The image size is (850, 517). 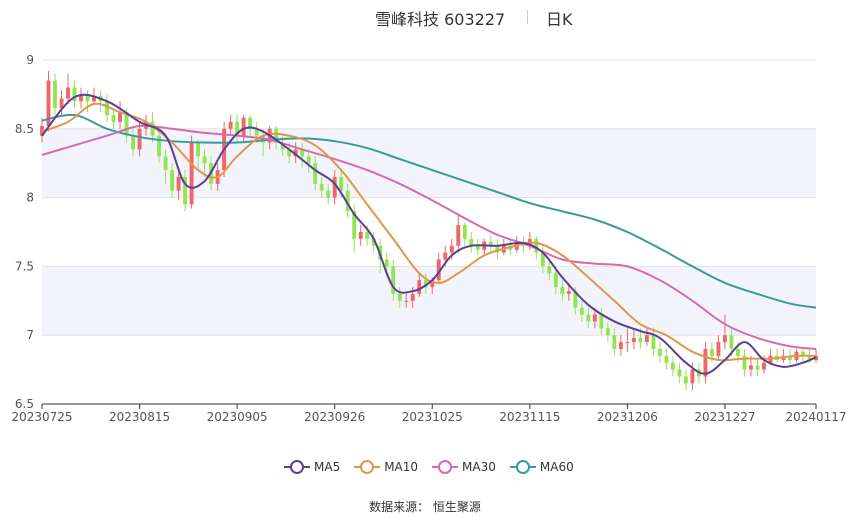 I want to click on chart-title-bar: 雪峰科技 603227 日K, so click(x=425, y=17).